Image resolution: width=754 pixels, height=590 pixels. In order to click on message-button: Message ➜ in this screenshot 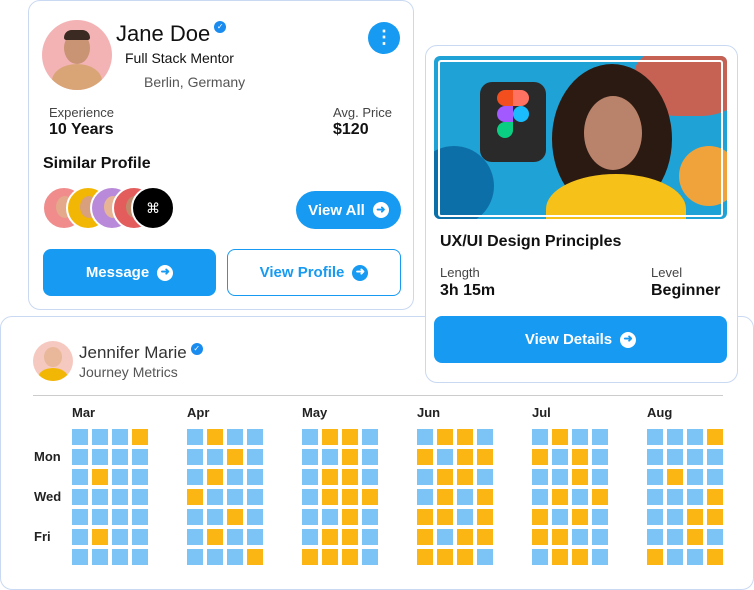, I will do `click(129, 272)`.